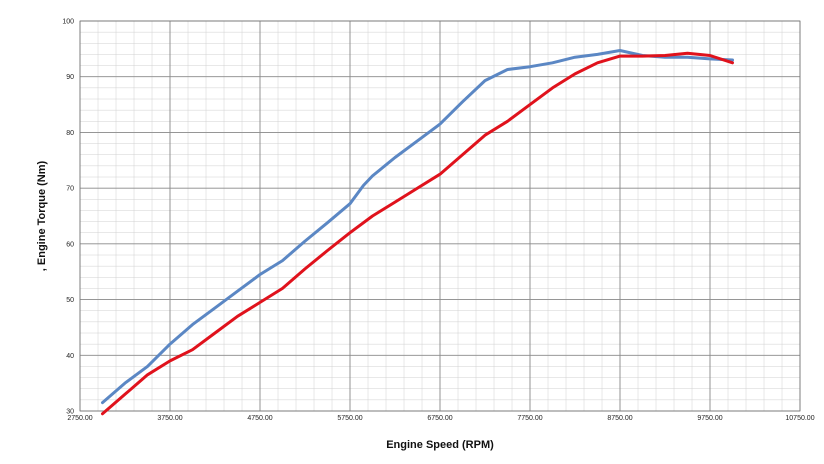 The height and width of the screenshot is (464, 824). Describe the element at coordinates (70, 412) in the screenshot. I see `y-tick-label: 30` at that location.